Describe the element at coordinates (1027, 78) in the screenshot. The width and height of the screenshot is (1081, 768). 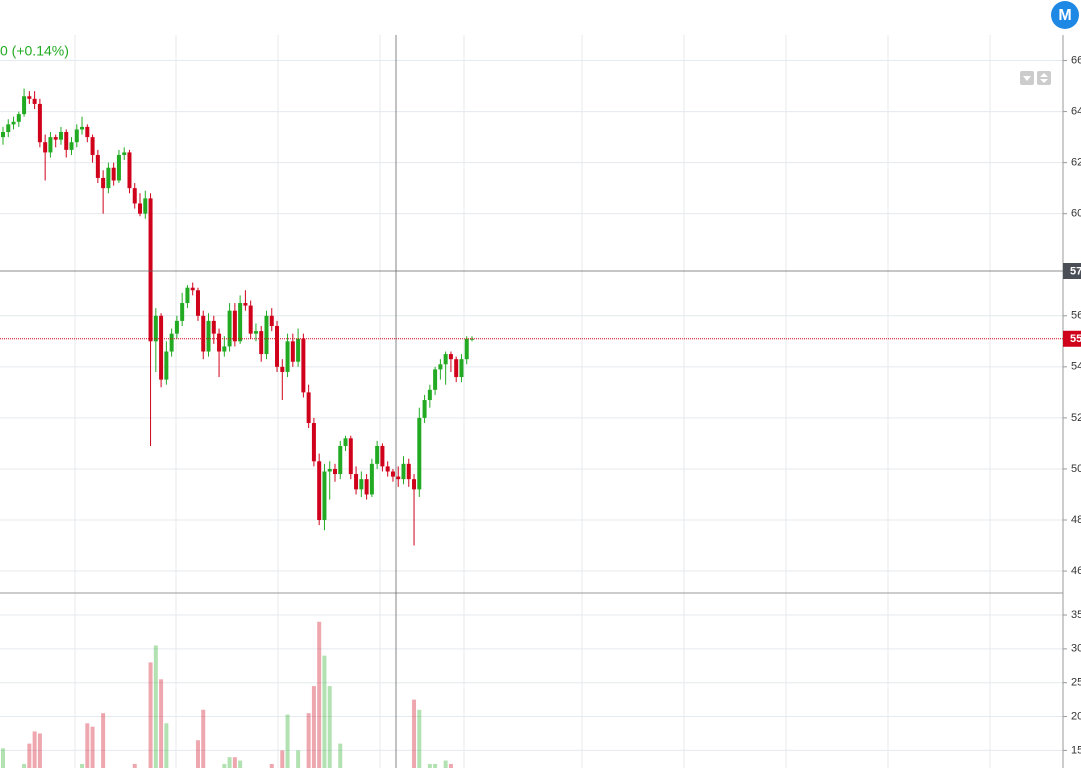
I see `collapse-icon` at that location.